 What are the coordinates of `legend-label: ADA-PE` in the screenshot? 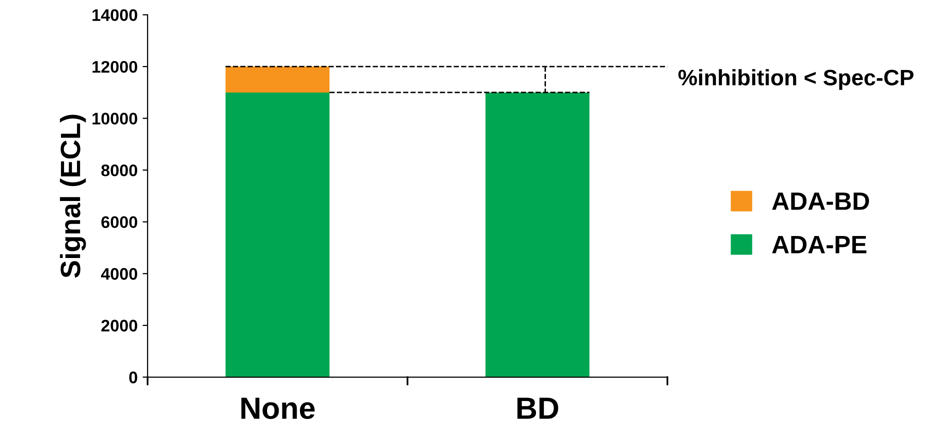 It's located at (819, 245).